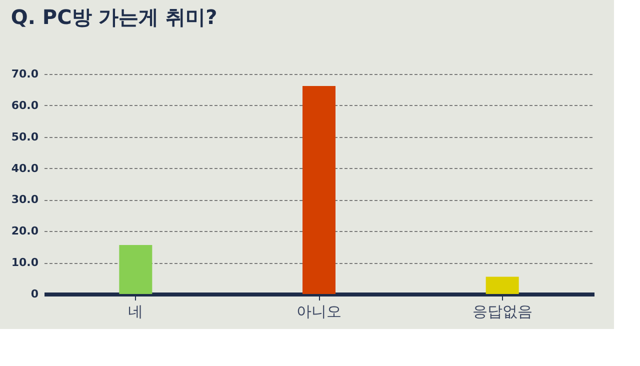 The height and width of the screenshot is (366, 640). What do you see at coordinates (114, 17) in the screenshot?
I see `chart-title: Q. PC방 가는게 취미?` at bounding box center [114, 17].